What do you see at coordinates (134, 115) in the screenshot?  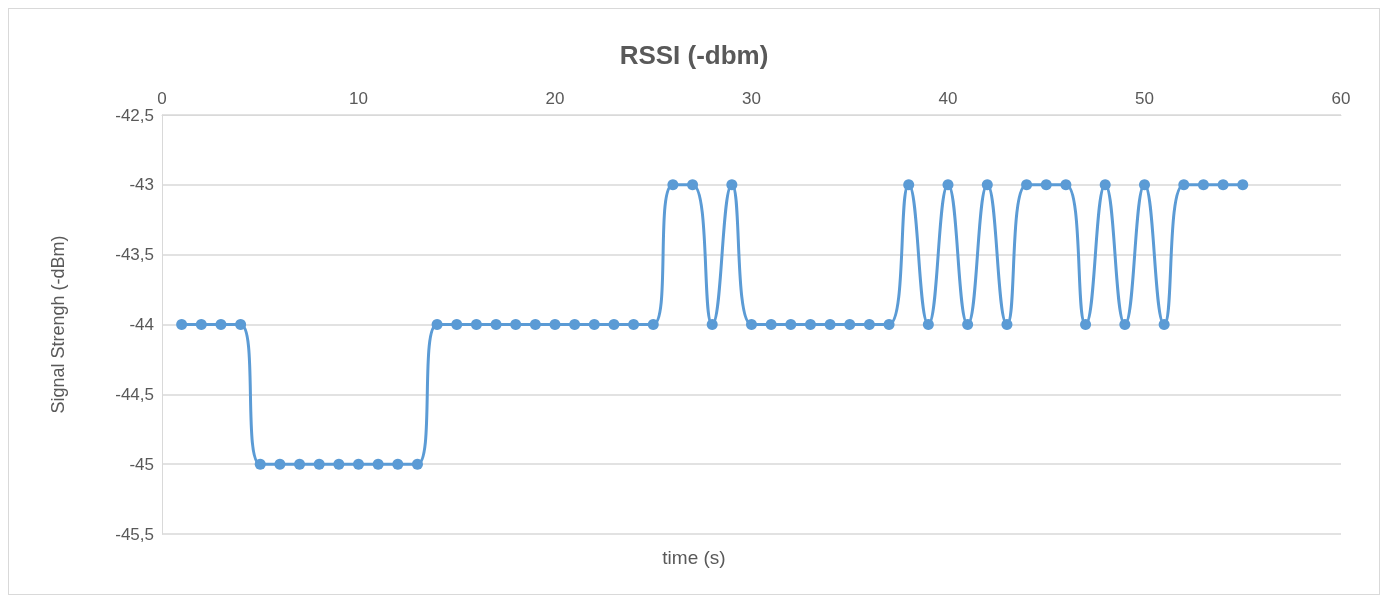 I see `y-tick-label: -42,5` at bounding box center [134, 115].